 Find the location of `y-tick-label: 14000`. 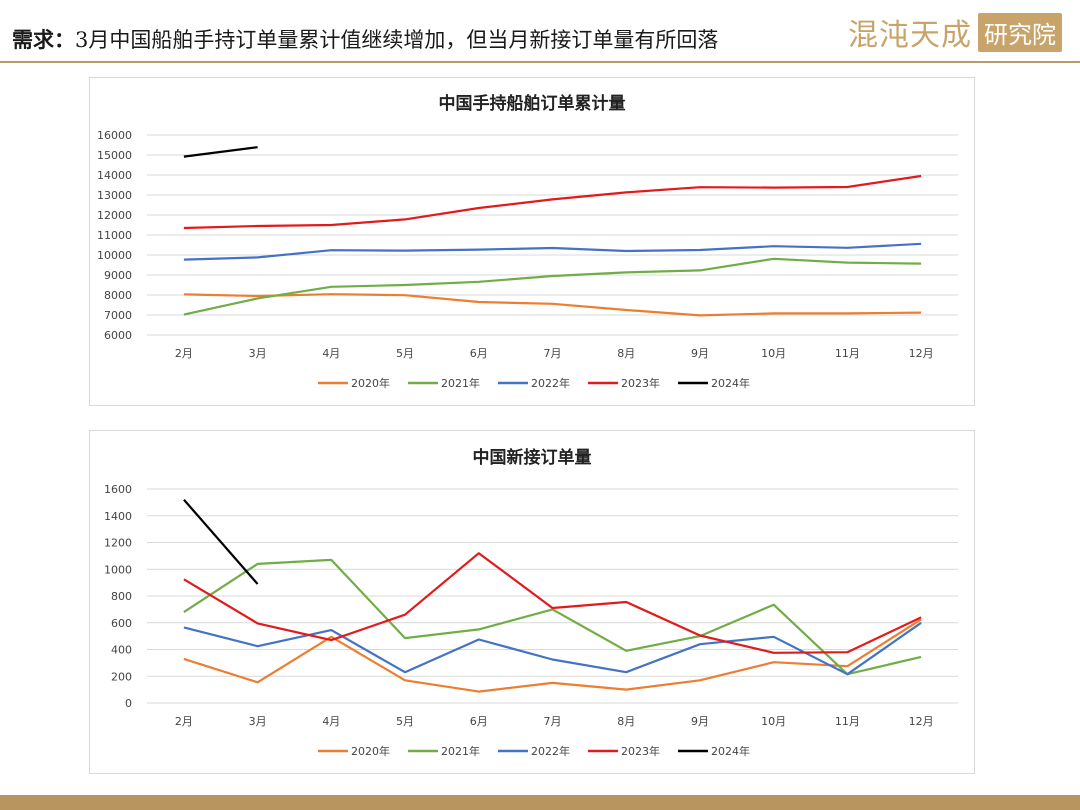

y-tick-label: 14000 is located at coordinates (114, 175).